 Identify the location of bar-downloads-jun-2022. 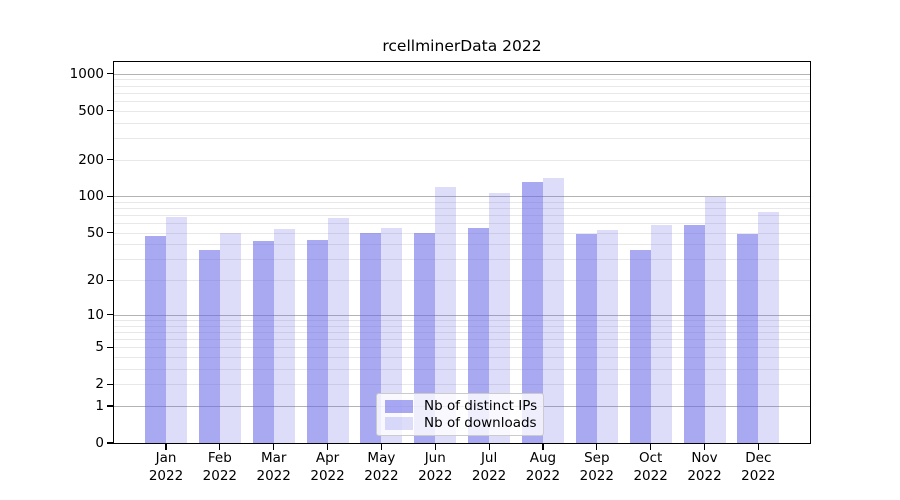
(446, 315).